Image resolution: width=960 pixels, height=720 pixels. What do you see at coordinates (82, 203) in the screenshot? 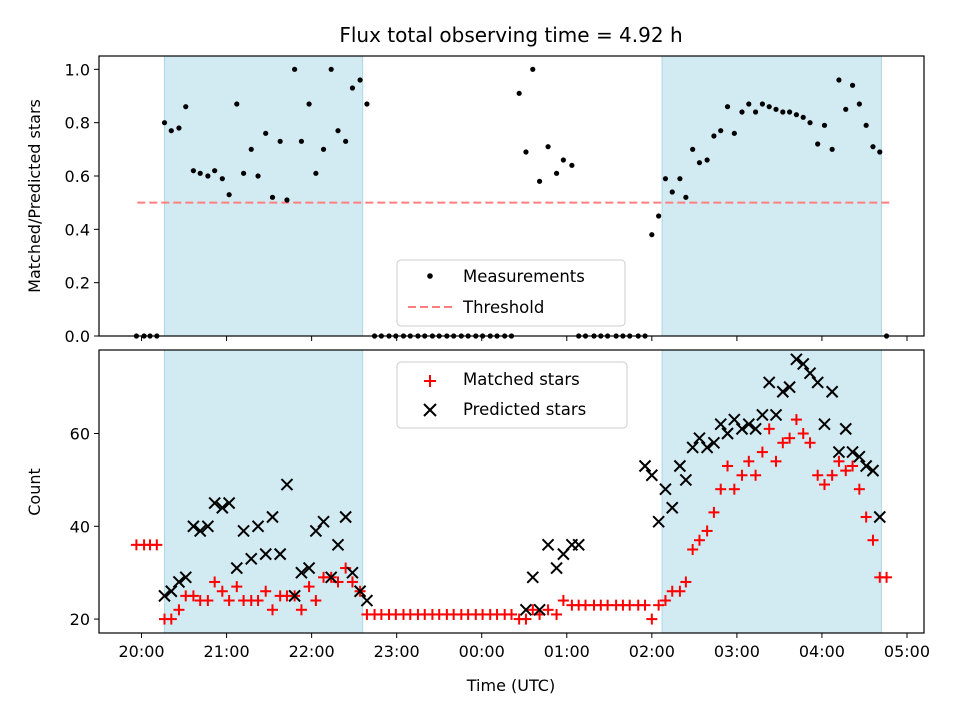
I see `top-y-ticks: 0.0 0.2 0.4 0.6 0.8 1.0` at bounding box center [82, 203].